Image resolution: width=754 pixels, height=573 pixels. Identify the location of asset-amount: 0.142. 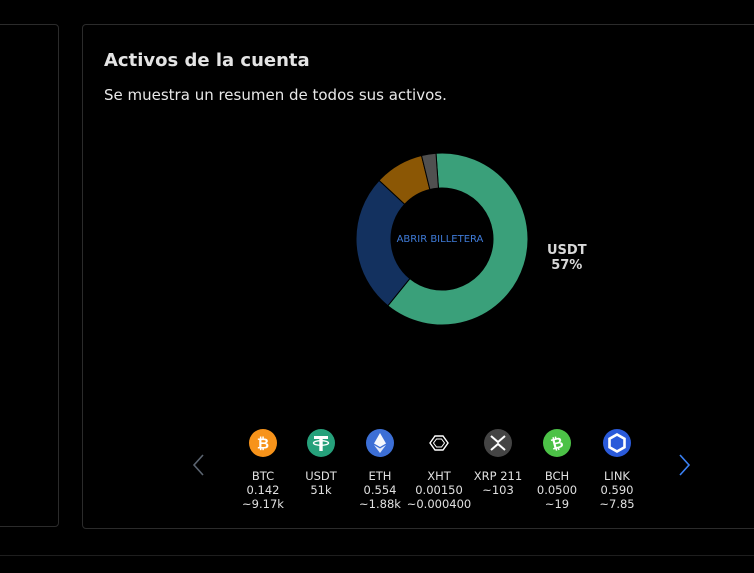
(263, 490).